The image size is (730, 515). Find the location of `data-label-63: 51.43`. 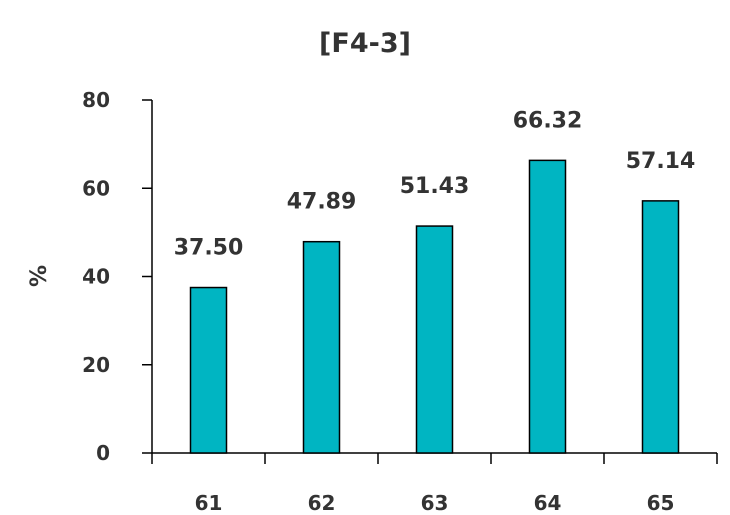

data-label-63: 51.43 is located at coordinates (435, 186).